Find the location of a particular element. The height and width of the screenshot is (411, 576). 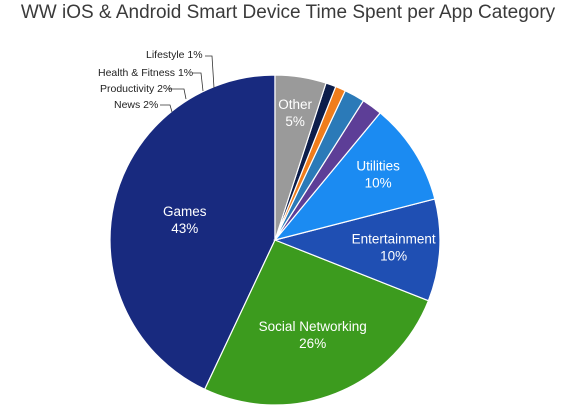

leader-line-news is located at coordinates (166, 108).